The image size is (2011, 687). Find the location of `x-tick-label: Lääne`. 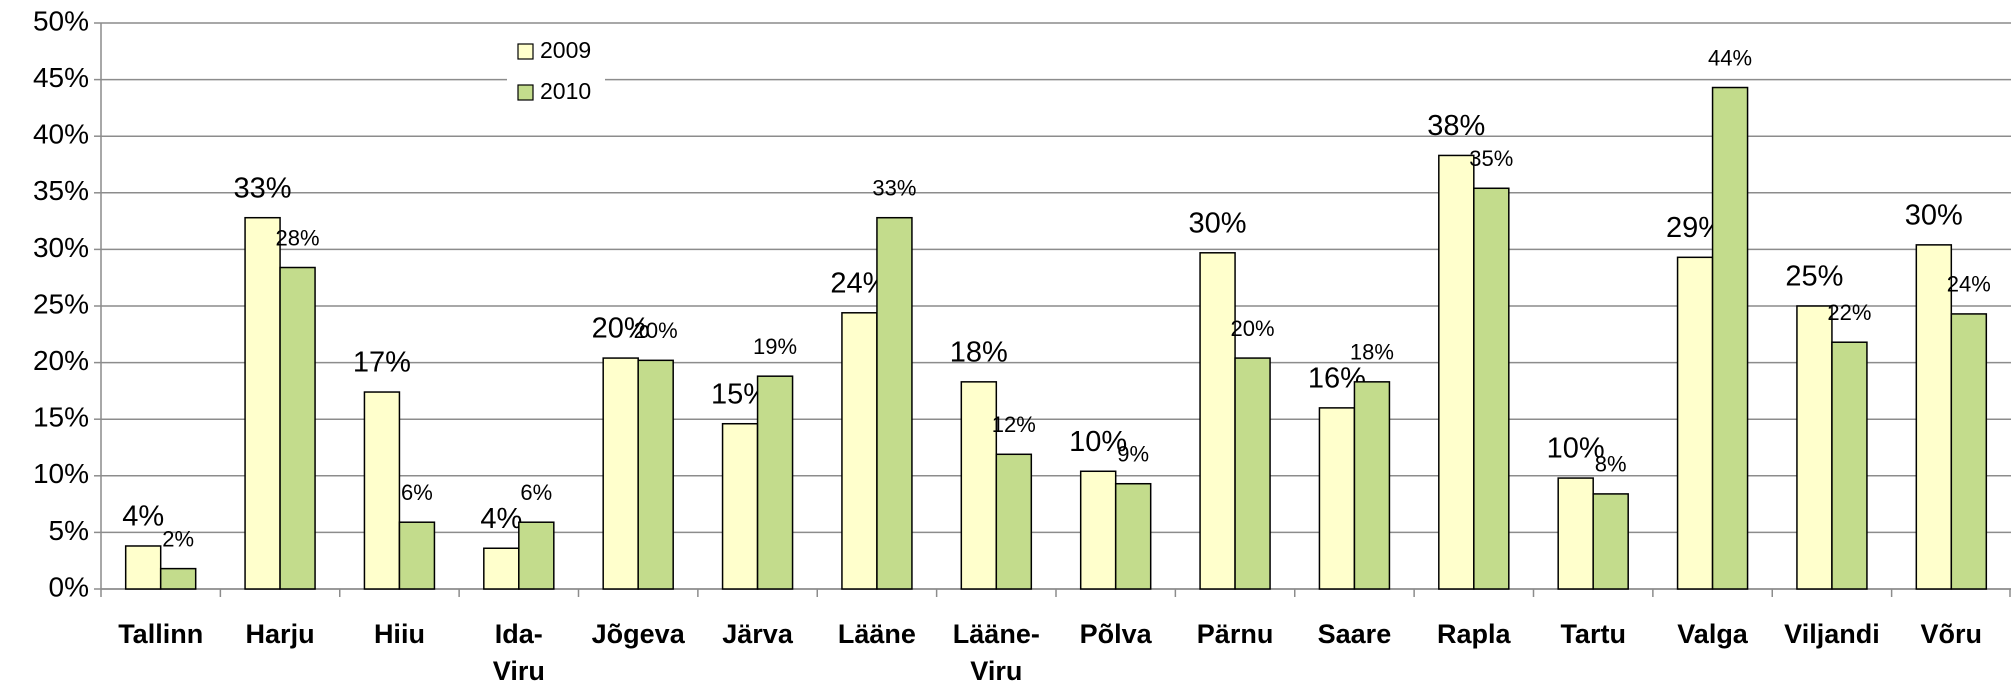

x-tick-label: Lääne is located at coordinates (877, 634).